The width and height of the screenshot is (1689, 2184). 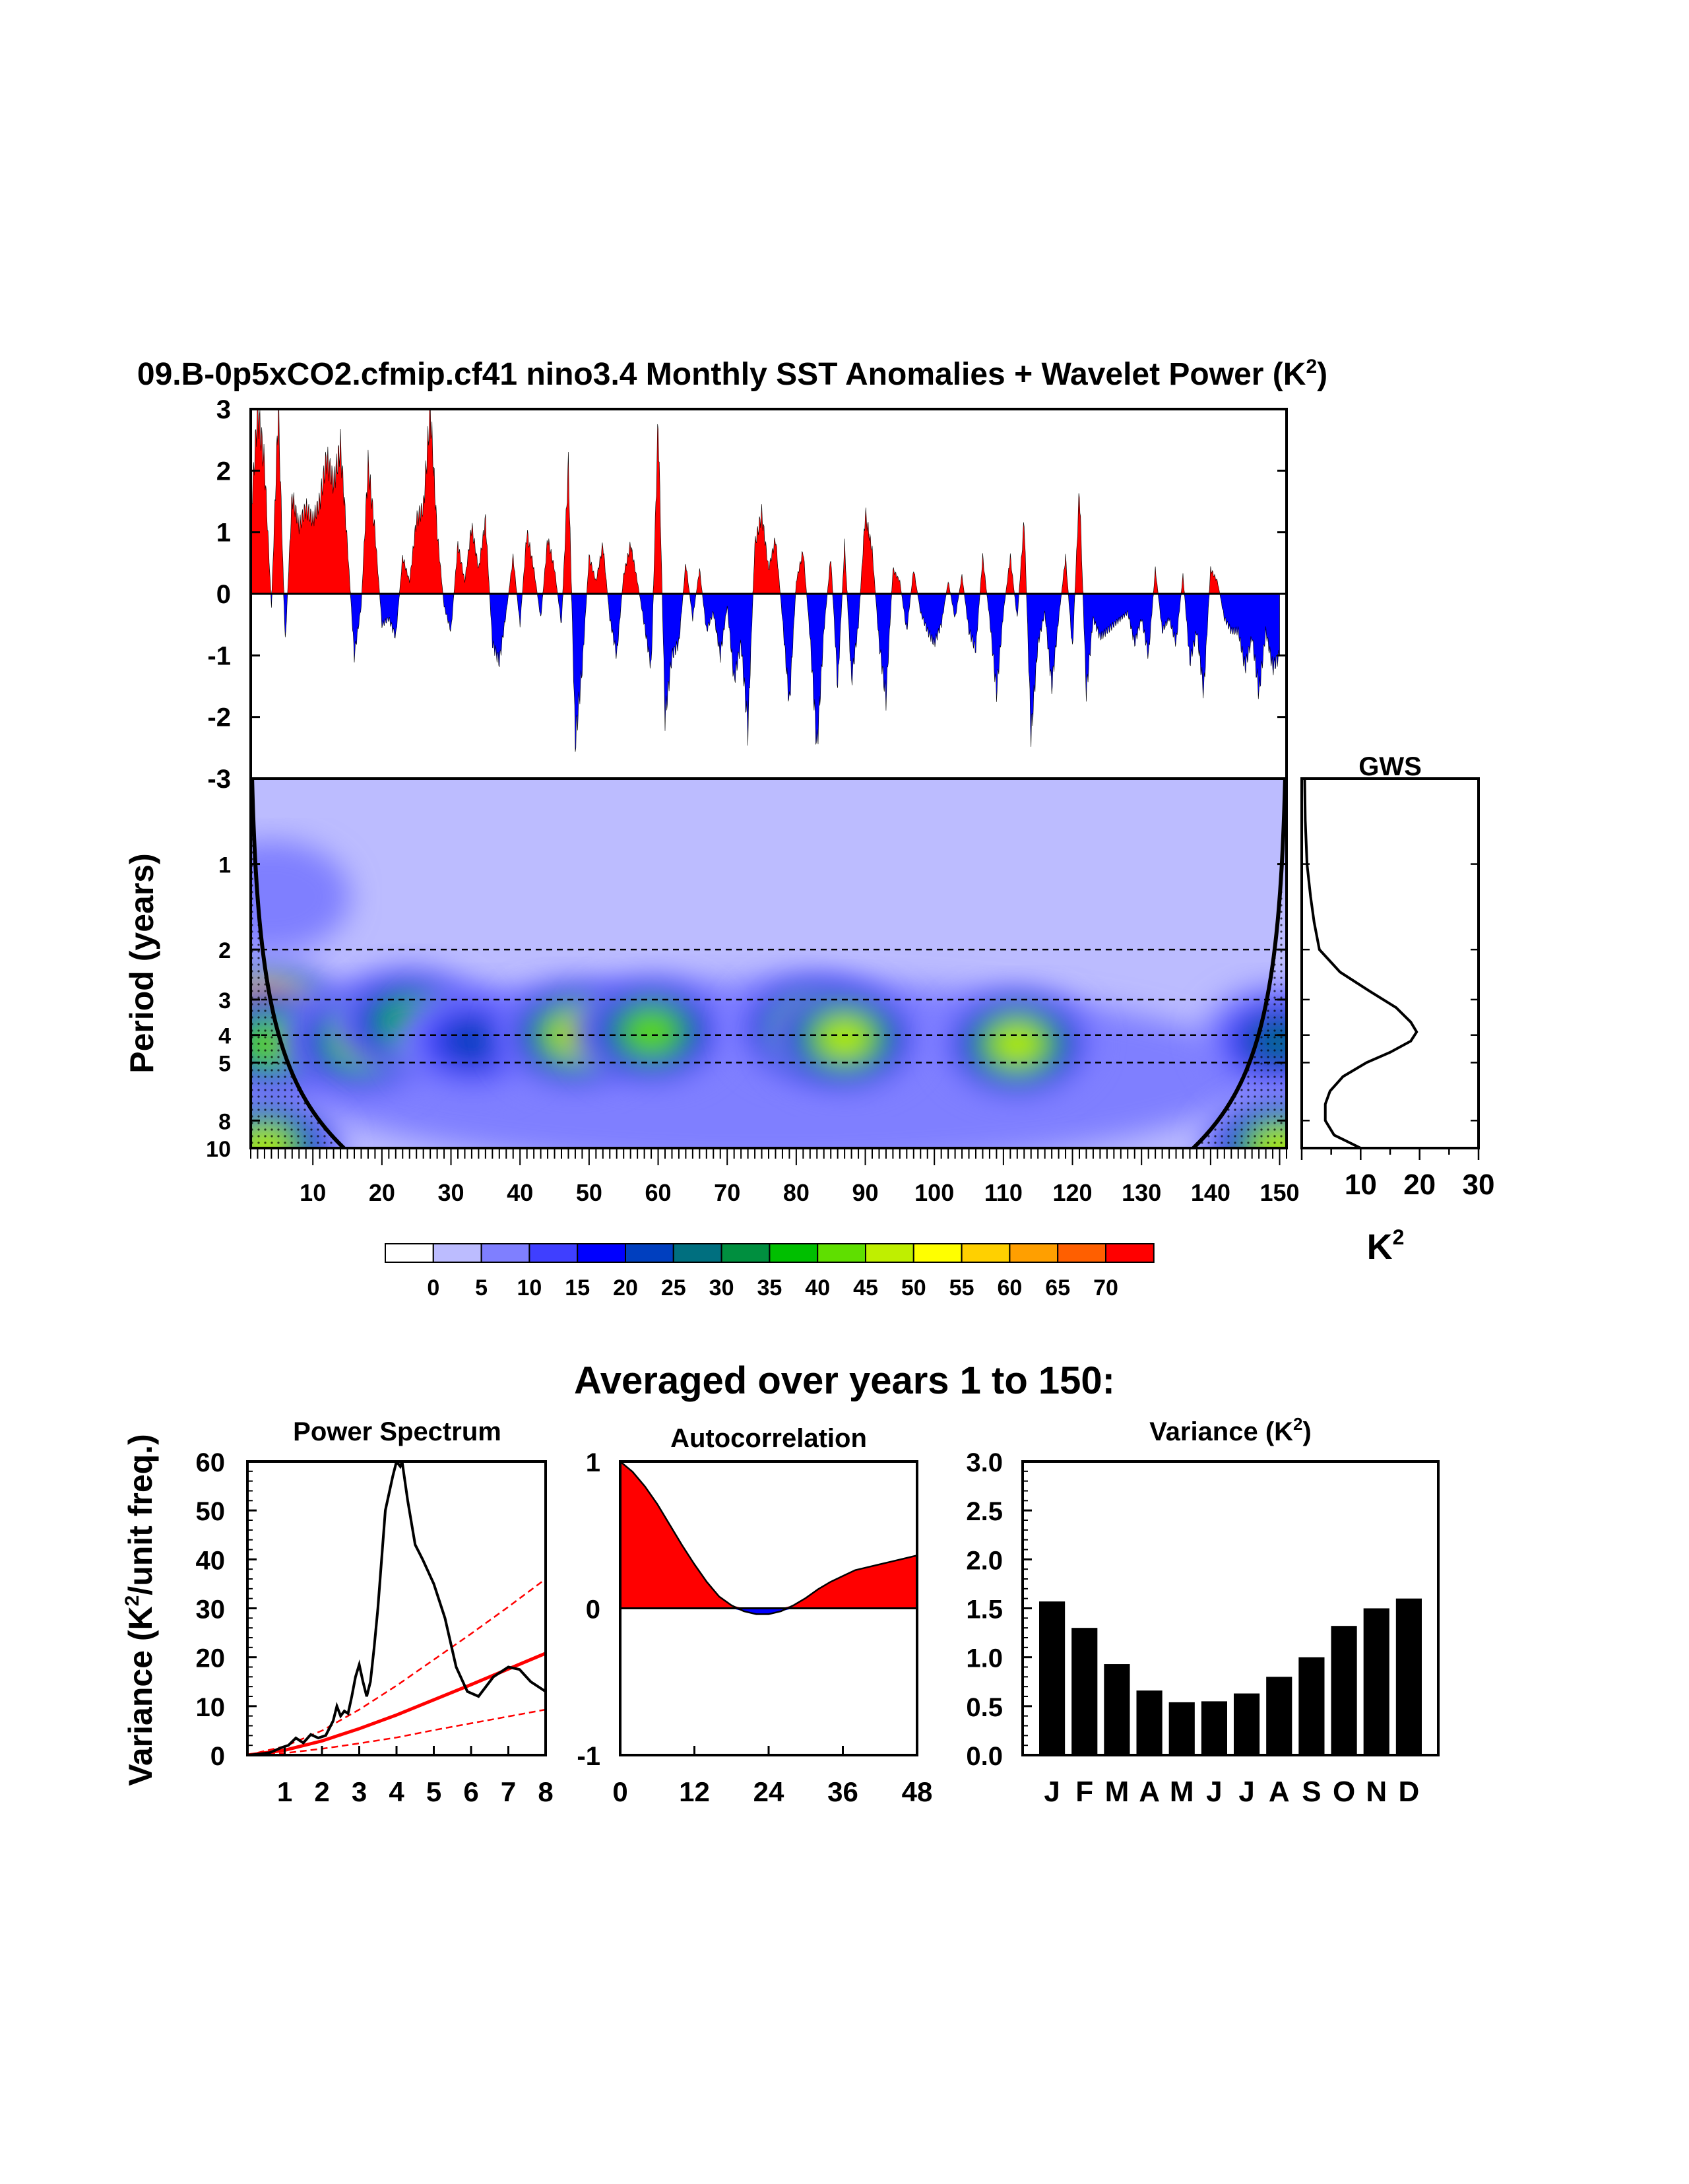 I want to click on colorbar-label: 40, so click(x=817, y=1288).